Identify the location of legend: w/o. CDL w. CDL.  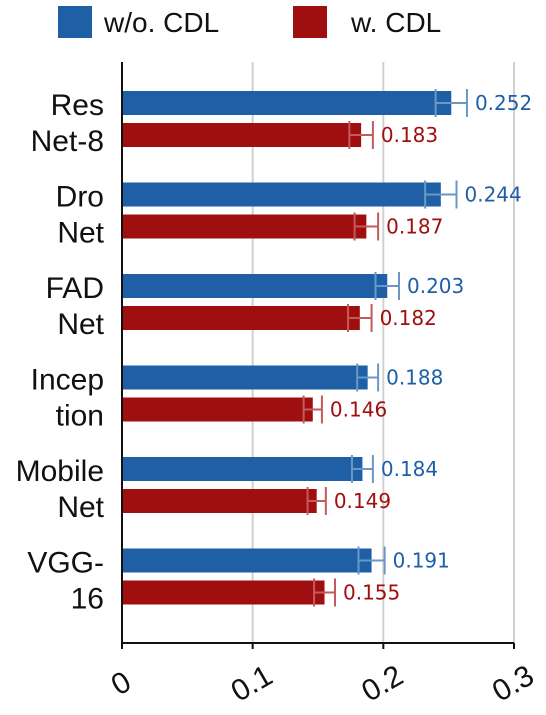
(249, 22).